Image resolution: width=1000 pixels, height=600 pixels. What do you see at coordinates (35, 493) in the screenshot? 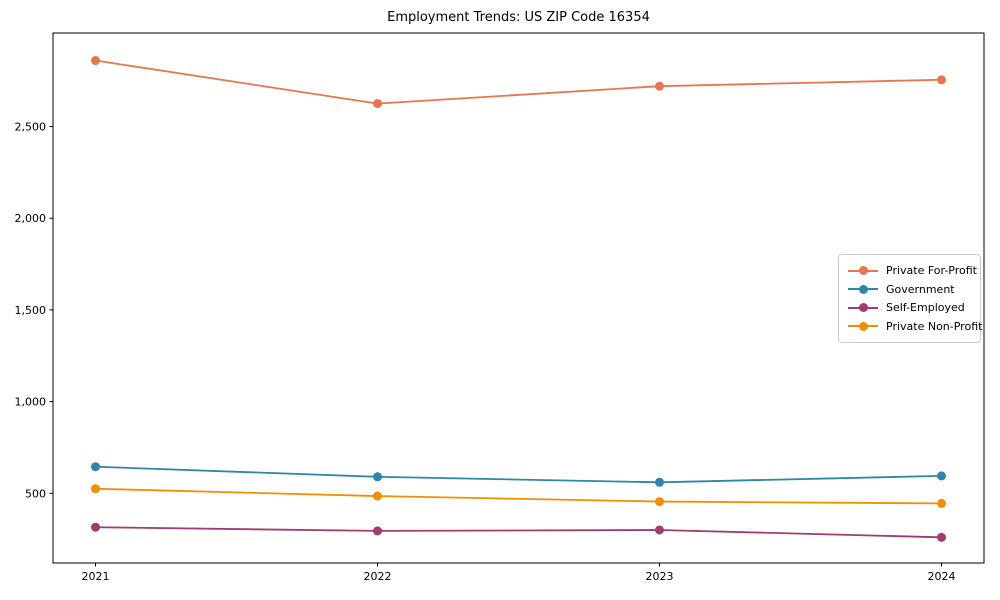
I see `y-axis-tick-label: 500` at bounding box center [35, 493].